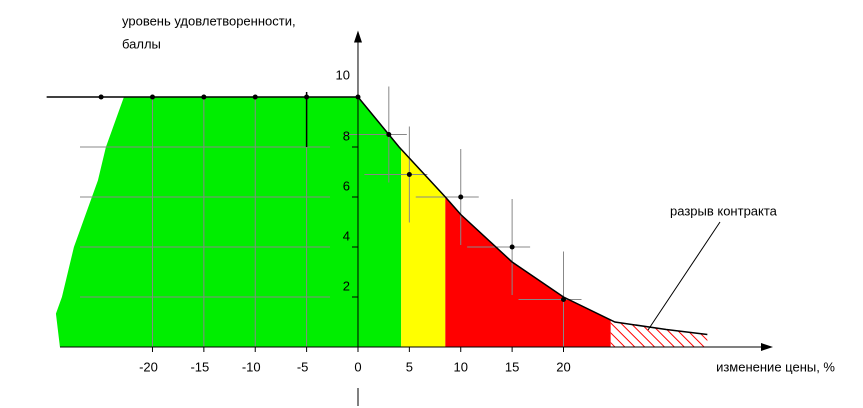  What do you see at coordinates (684, 276) in the screenshot?
I see `annotation-leader` at bounding box center [684, 276].